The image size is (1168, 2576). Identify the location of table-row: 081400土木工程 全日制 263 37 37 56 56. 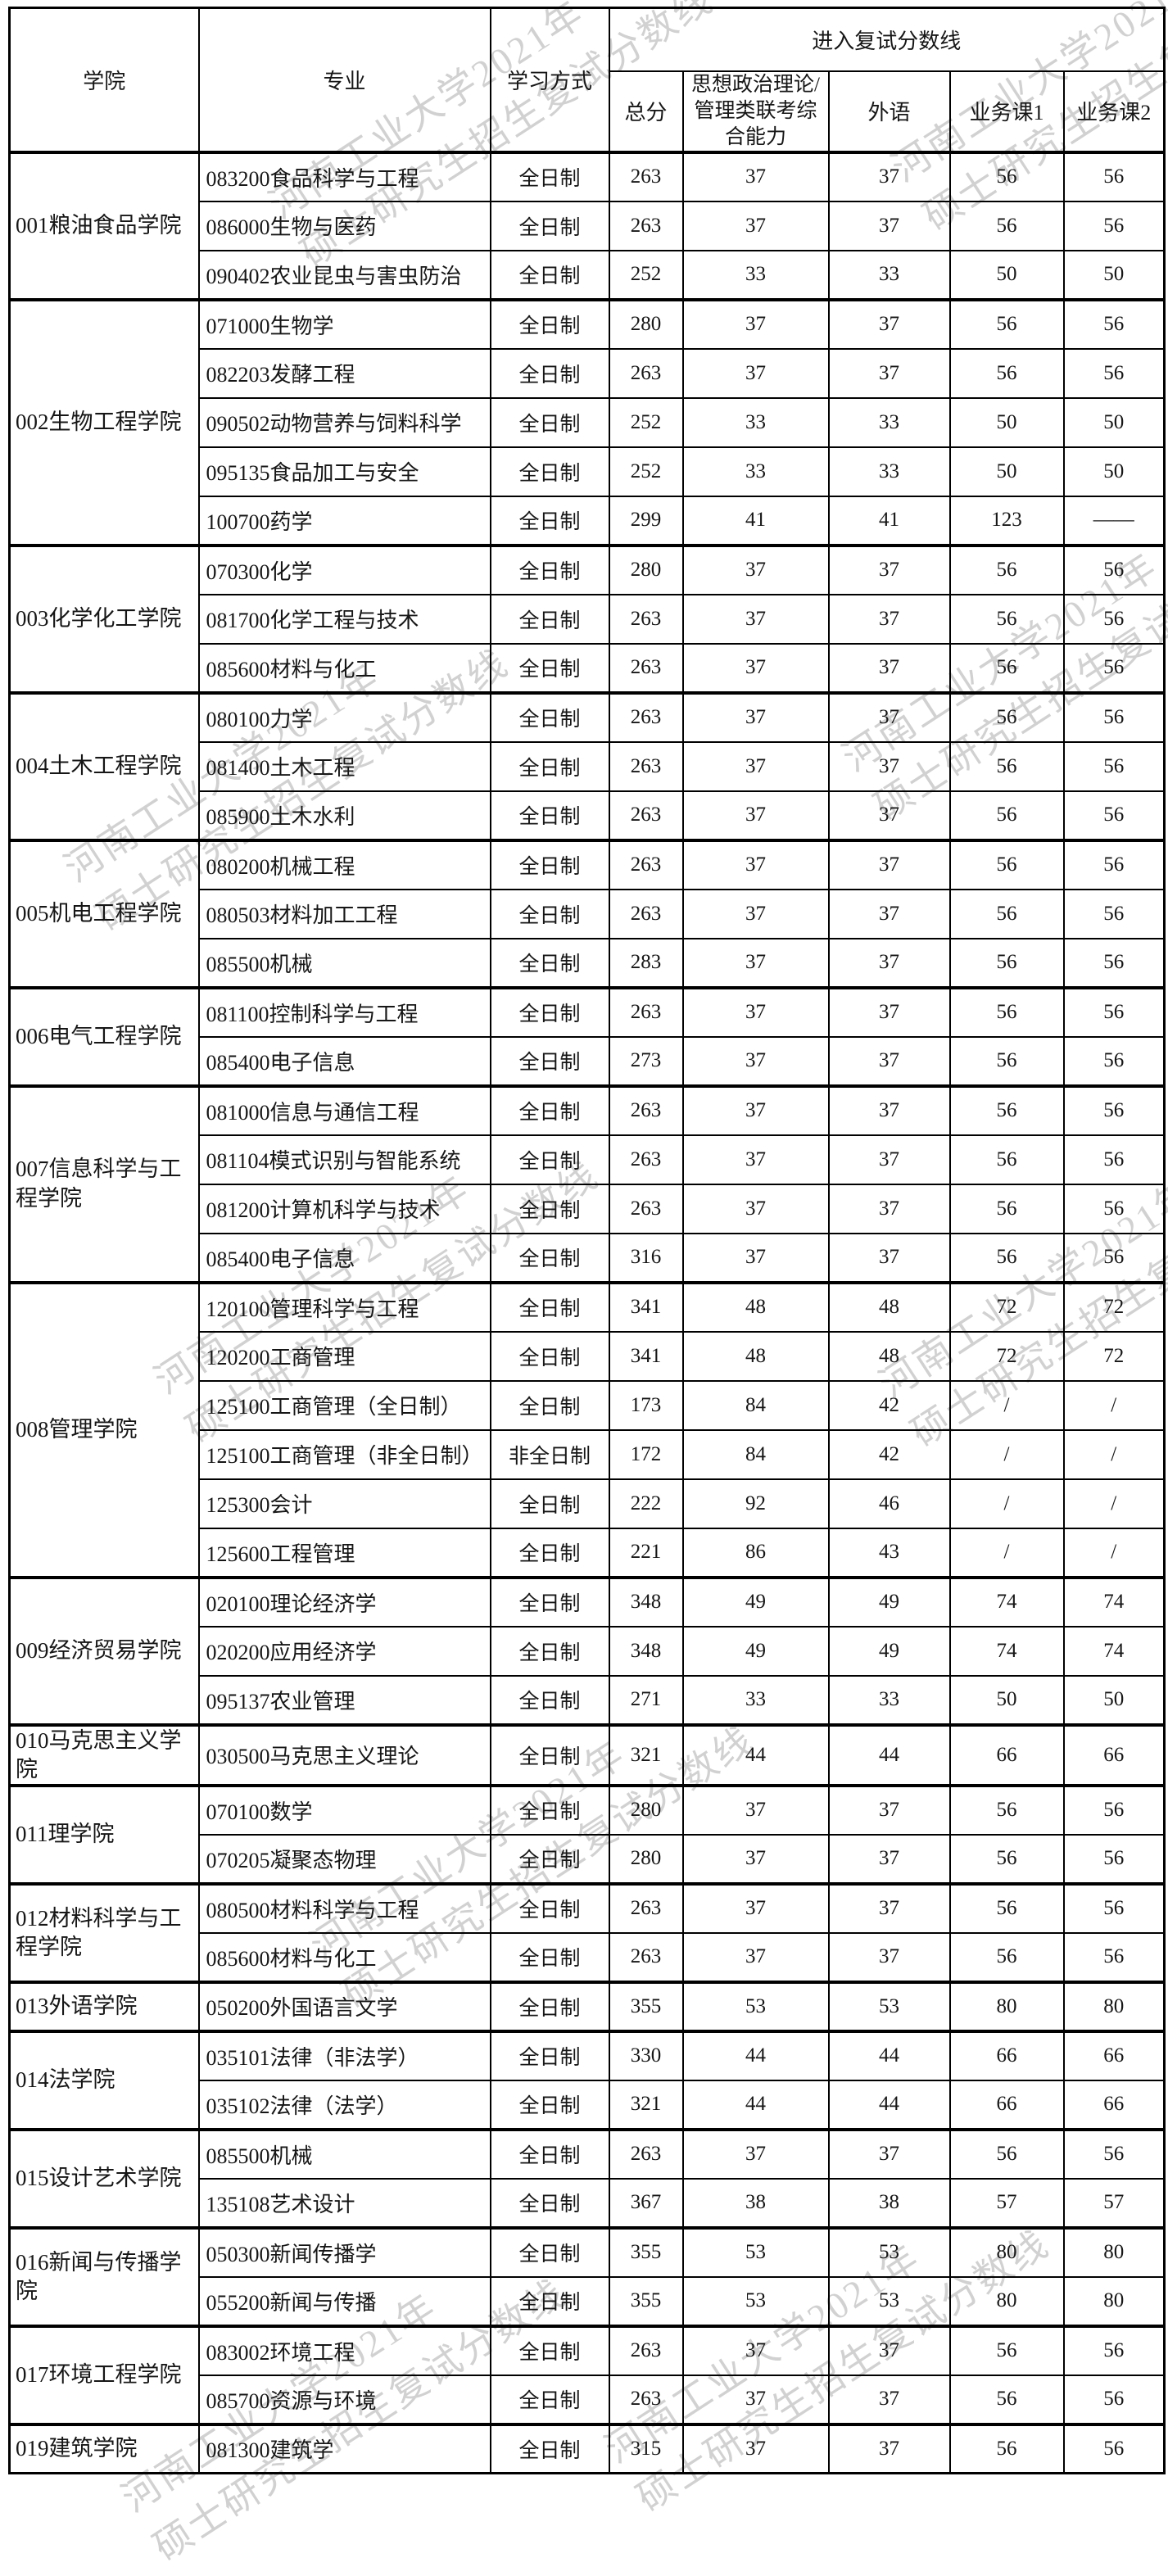
(588, 766).